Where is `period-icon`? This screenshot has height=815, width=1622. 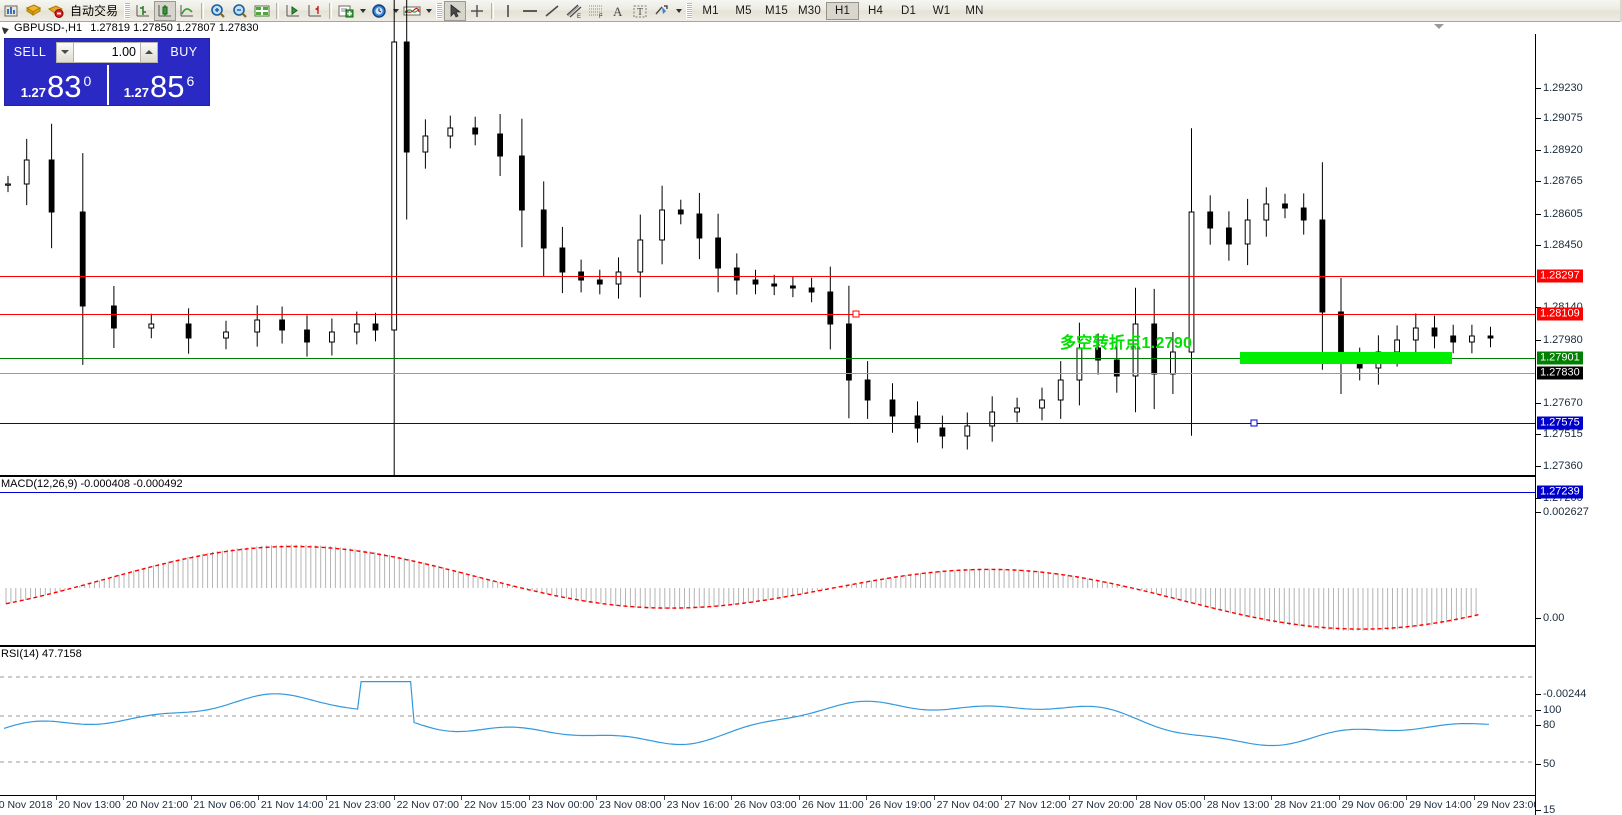 period-icon is located at coordinates (379, 11).